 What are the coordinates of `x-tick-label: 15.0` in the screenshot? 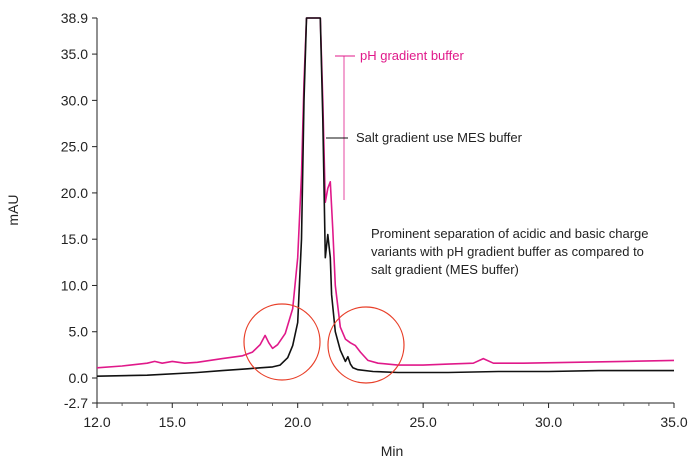 It's located at (172, 422).